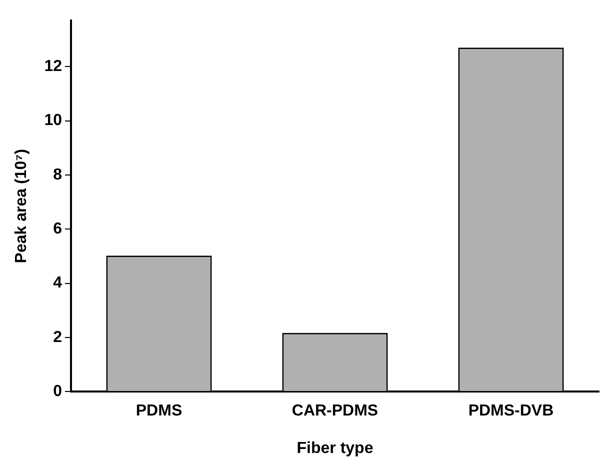 This screenshot has height=470, width=611. Describe the element at coordinates (57, 337) in the screenshot. I see `y-tick-label: 2` at that location.